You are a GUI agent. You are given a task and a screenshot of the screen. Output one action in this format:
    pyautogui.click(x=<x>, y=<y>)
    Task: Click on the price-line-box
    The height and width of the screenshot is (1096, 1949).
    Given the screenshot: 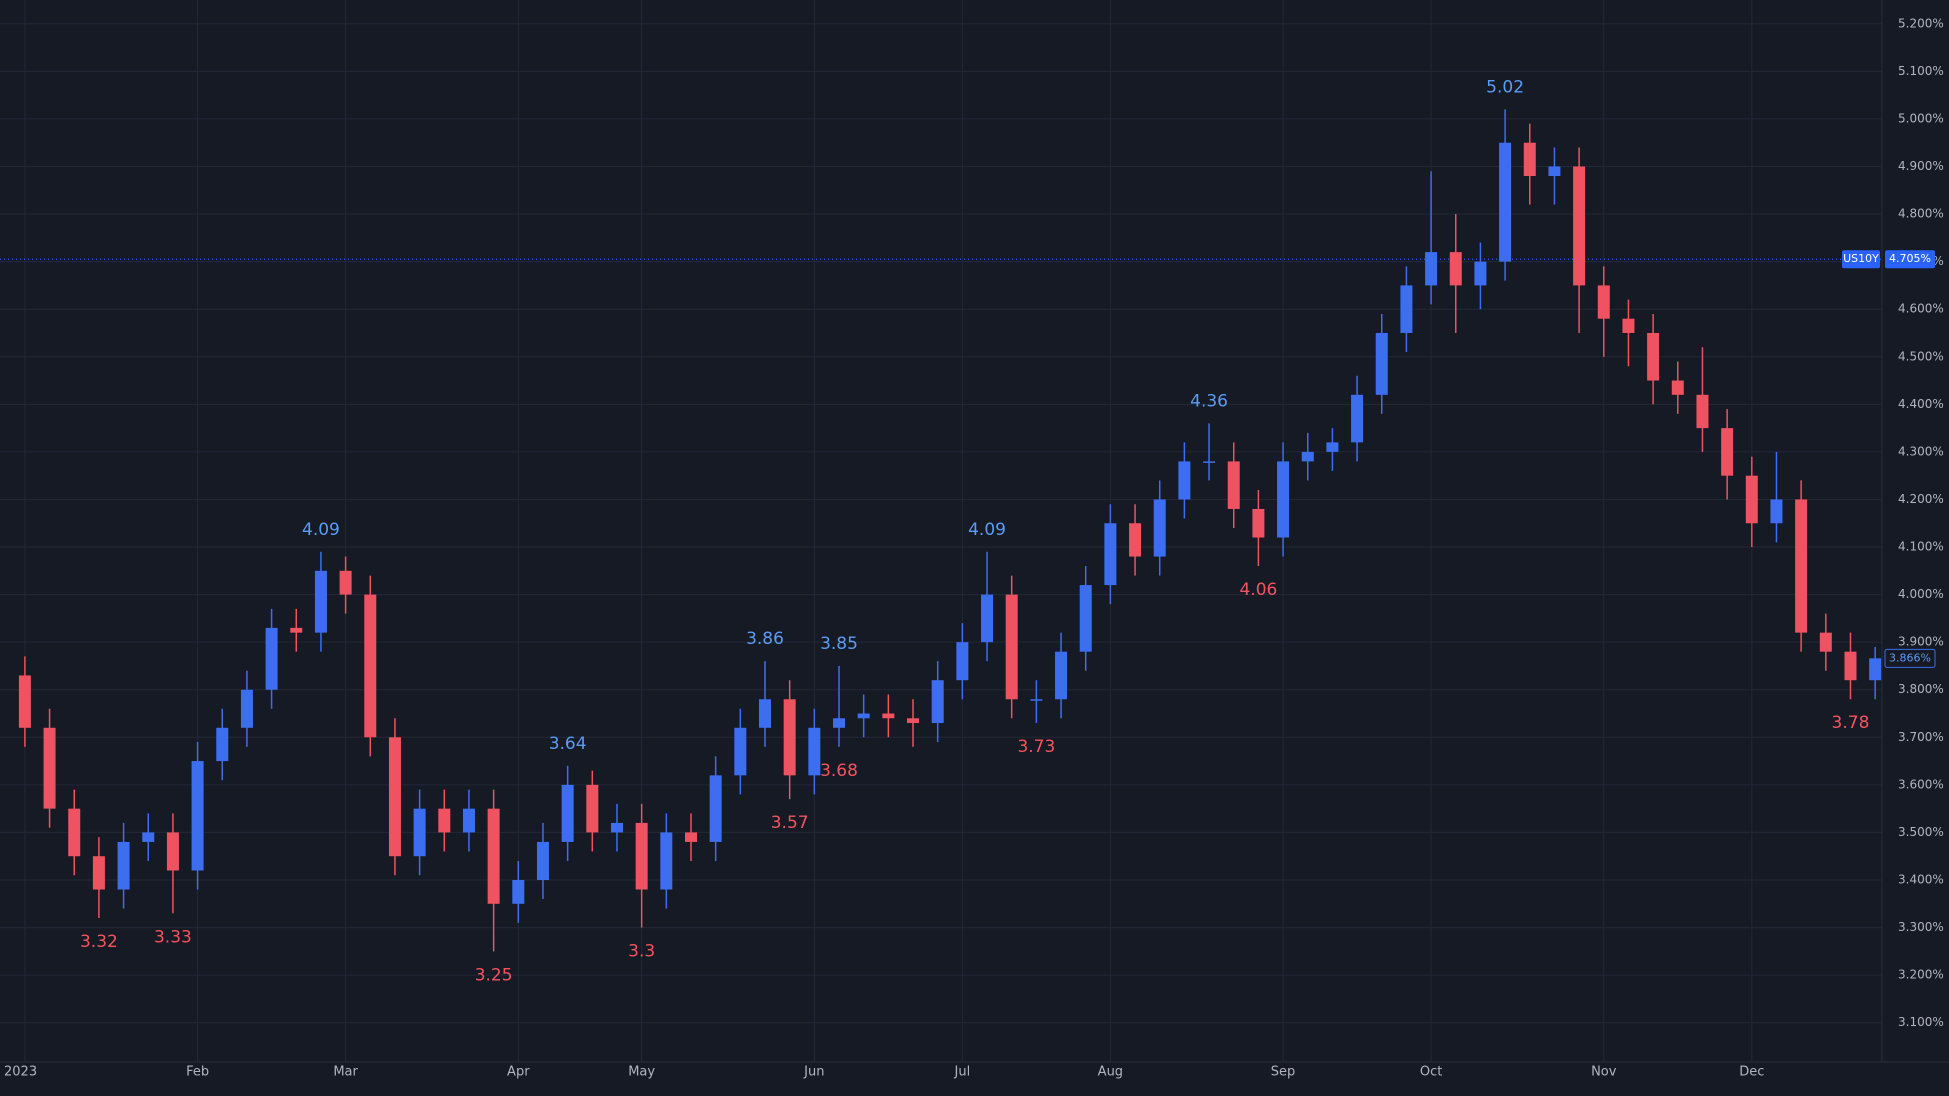 What is the action you would take?
    pyautogui.click(x=1910, y=259)
    